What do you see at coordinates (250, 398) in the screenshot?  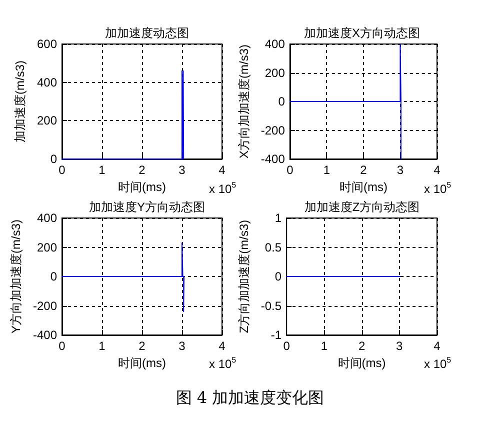 I see `caption: 图 4 加加速度变化图` at bounding box center [250, 398].